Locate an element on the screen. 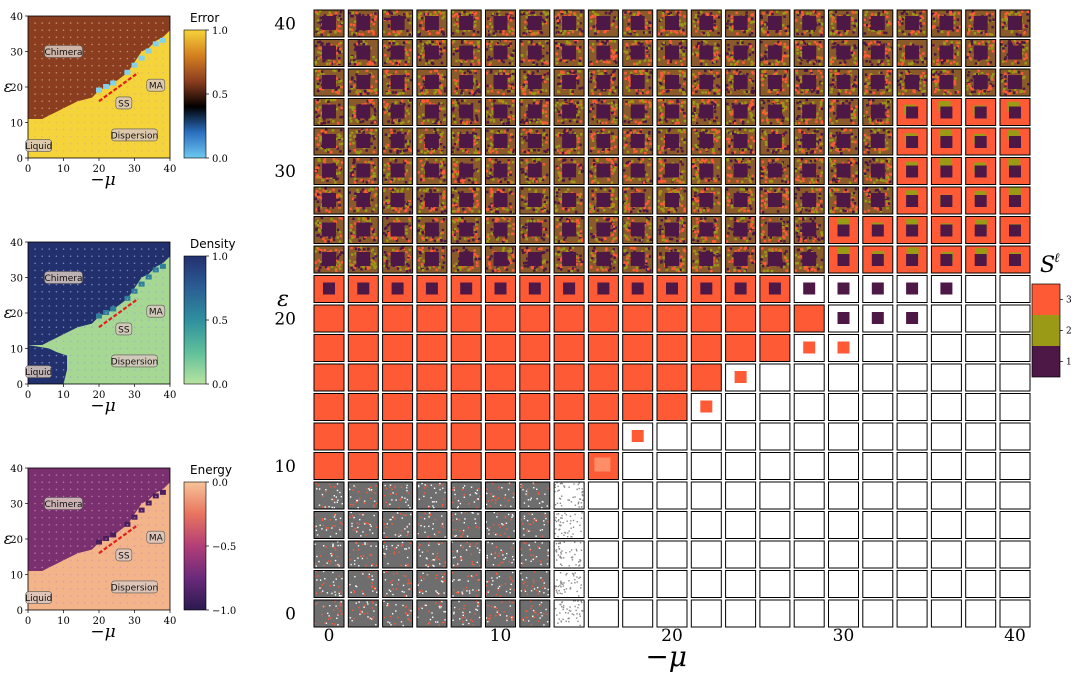  snapshot-frame is located at coordinates (946, 53).